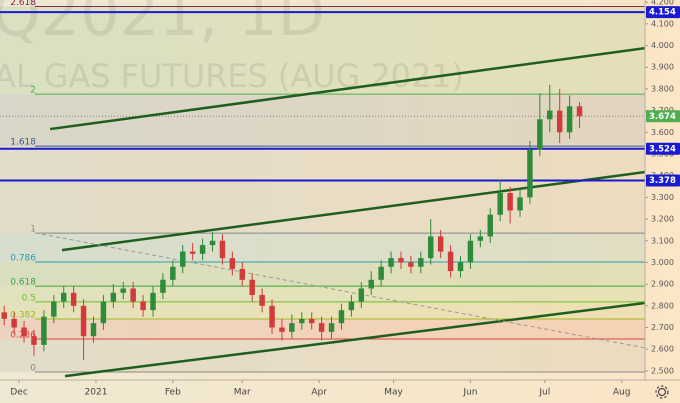 This screenshot has height=403, width=680. What do you see at coordinates (662, 305) in the screenshot?
I see `y-tick-label: 2.800` at bounding box center [662, 305].